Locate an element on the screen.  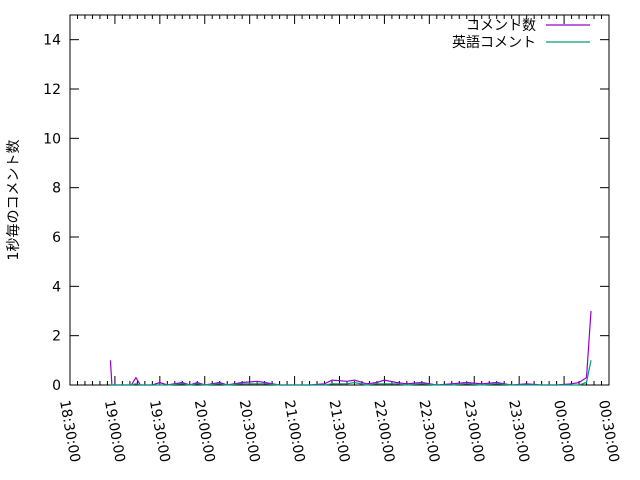
x-tick-label: 22:30:00 is located at coordinates (428, 431).